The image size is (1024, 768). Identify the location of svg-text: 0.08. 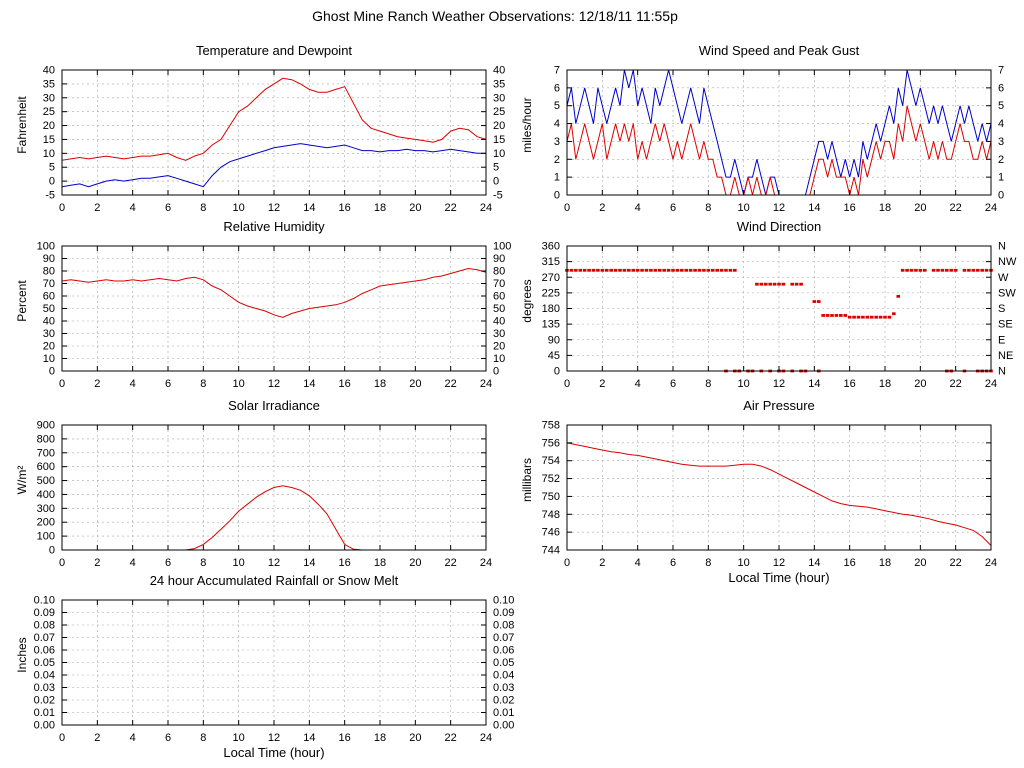
(503, 626).